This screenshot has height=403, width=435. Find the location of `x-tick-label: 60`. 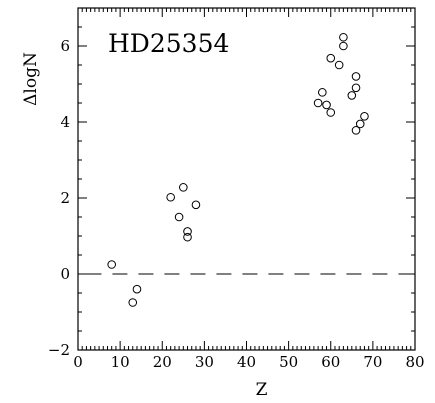

x-tick-label: 60 is located at coordinates (330, 362).